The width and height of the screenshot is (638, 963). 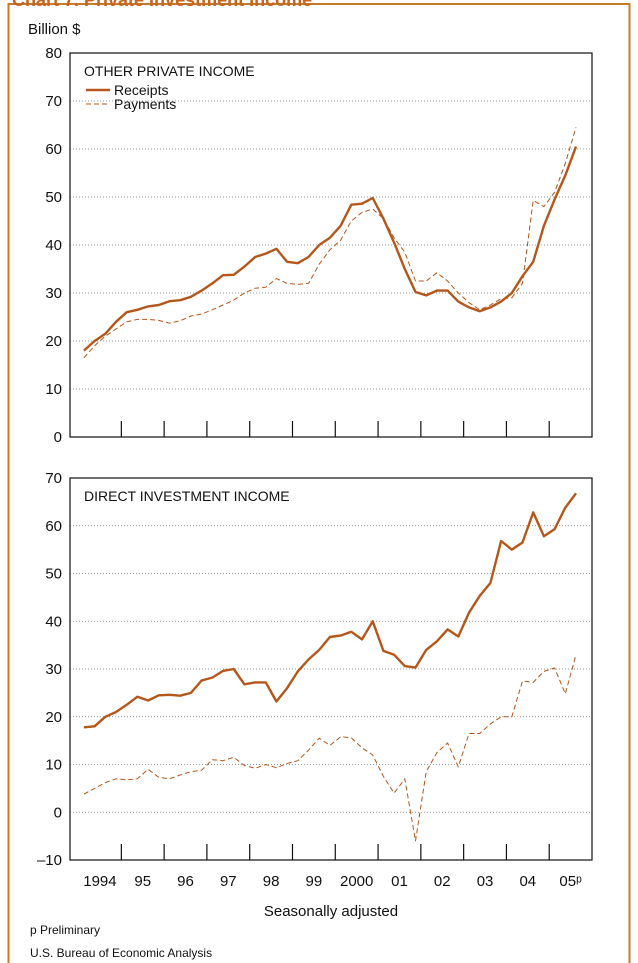 I want to click on panel-title: DIRECT INVESTMENT INCOME, so click(x=187, y=496).